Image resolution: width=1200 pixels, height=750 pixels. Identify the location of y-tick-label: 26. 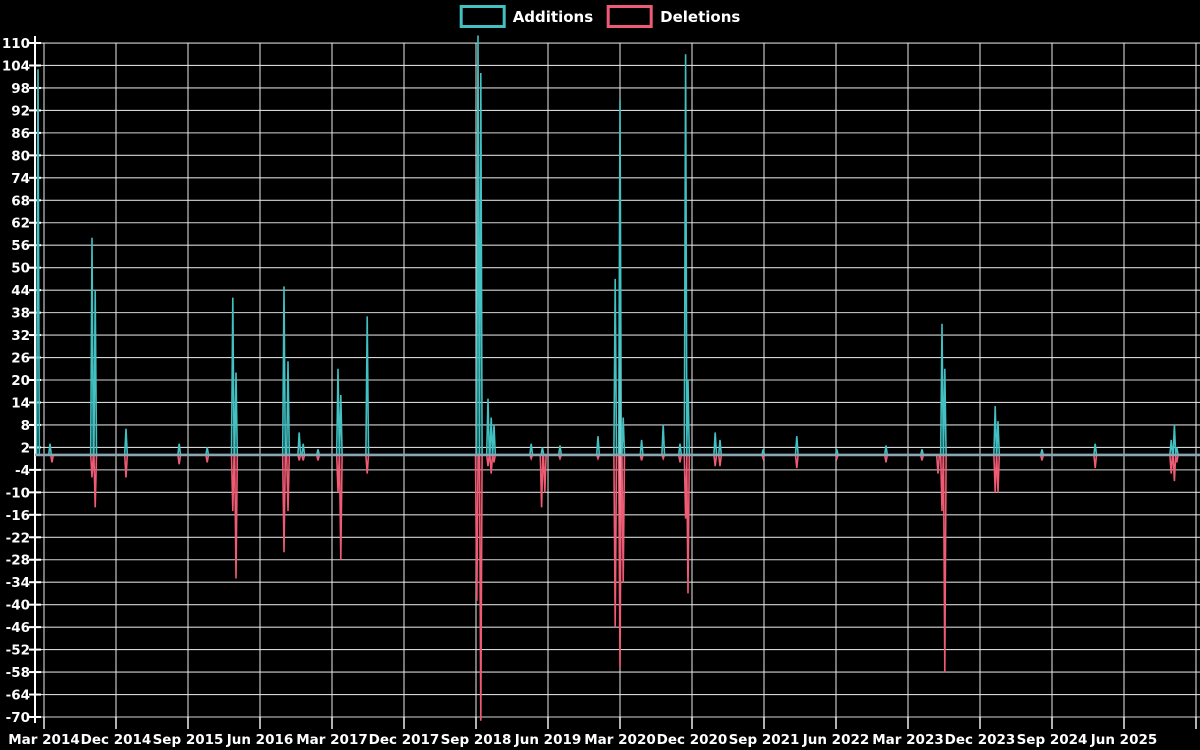
(20, 359).